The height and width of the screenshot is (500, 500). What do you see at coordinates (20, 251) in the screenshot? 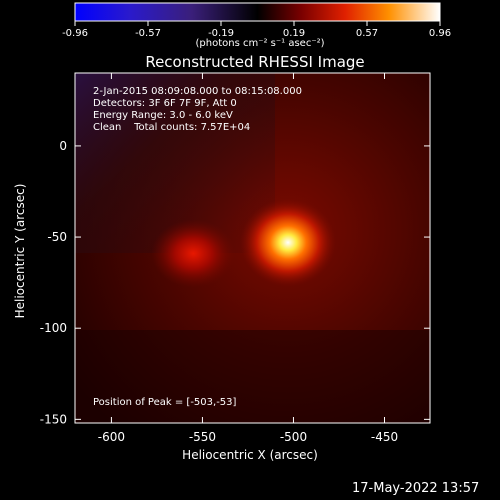
I see `y-axis-label: Heliocentric Y (arcsec)` at bounding box center [20, 251].